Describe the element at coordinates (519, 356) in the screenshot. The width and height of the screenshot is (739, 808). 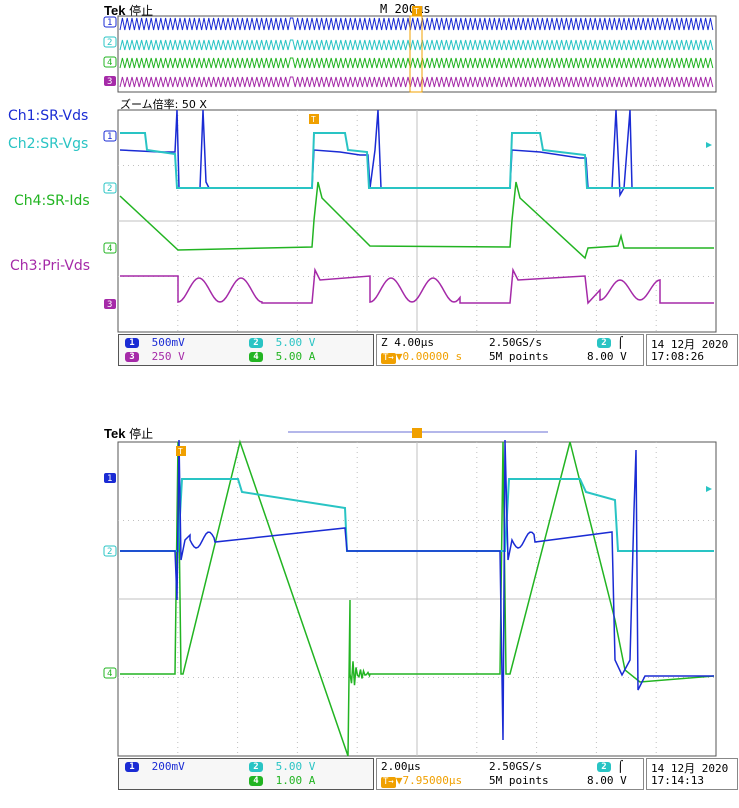
I see `top-record-length: 5M points` at that location.